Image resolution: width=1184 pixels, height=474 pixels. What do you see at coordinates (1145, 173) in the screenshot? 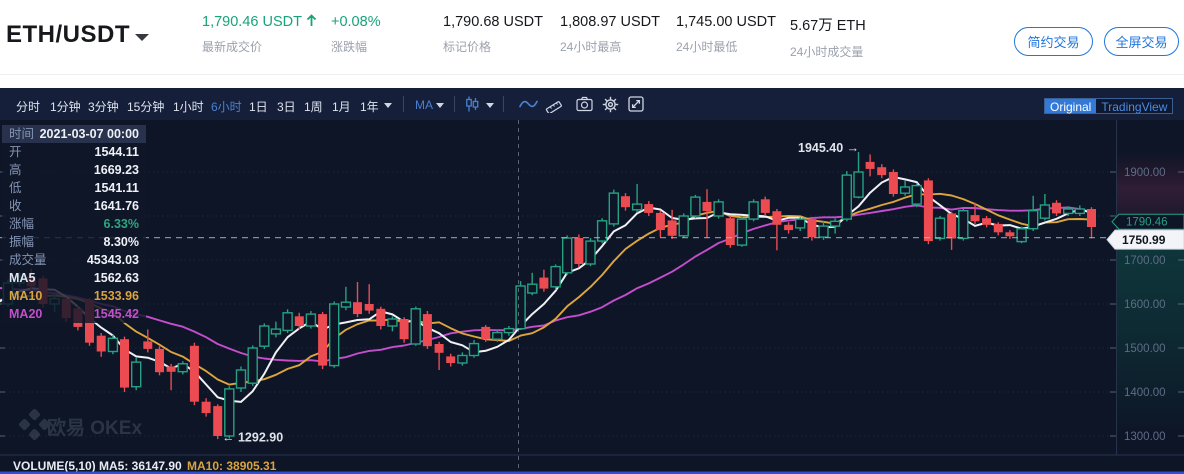
I see `svg-text: 1900.00` at bounding box center [1145, 173].